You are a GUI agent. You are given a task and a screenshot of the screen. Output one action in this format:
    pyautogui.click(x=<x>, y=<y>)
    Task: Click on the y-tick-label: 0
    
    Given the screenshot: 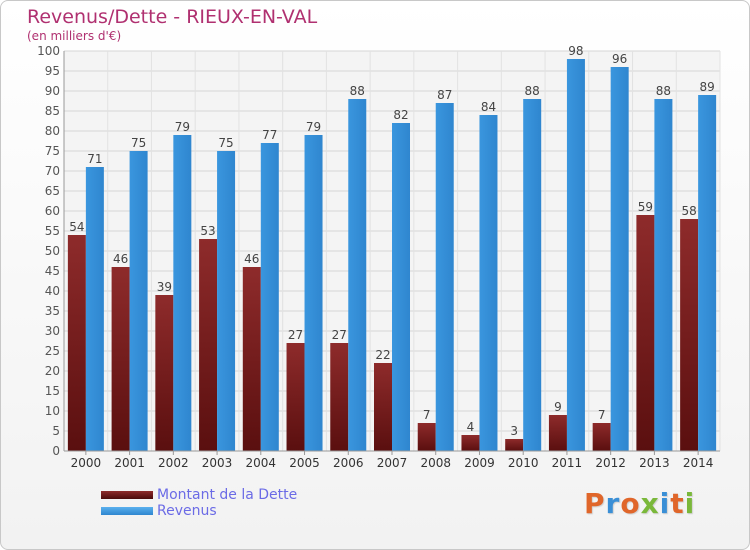 What is the action you would take?
    pyautogui.click(x=56, y=451)
    